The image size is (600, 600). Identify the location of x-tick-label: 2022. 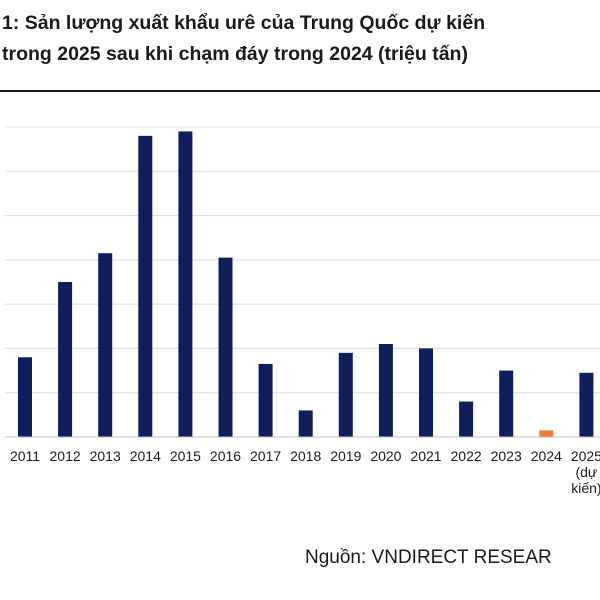
(466, 456).